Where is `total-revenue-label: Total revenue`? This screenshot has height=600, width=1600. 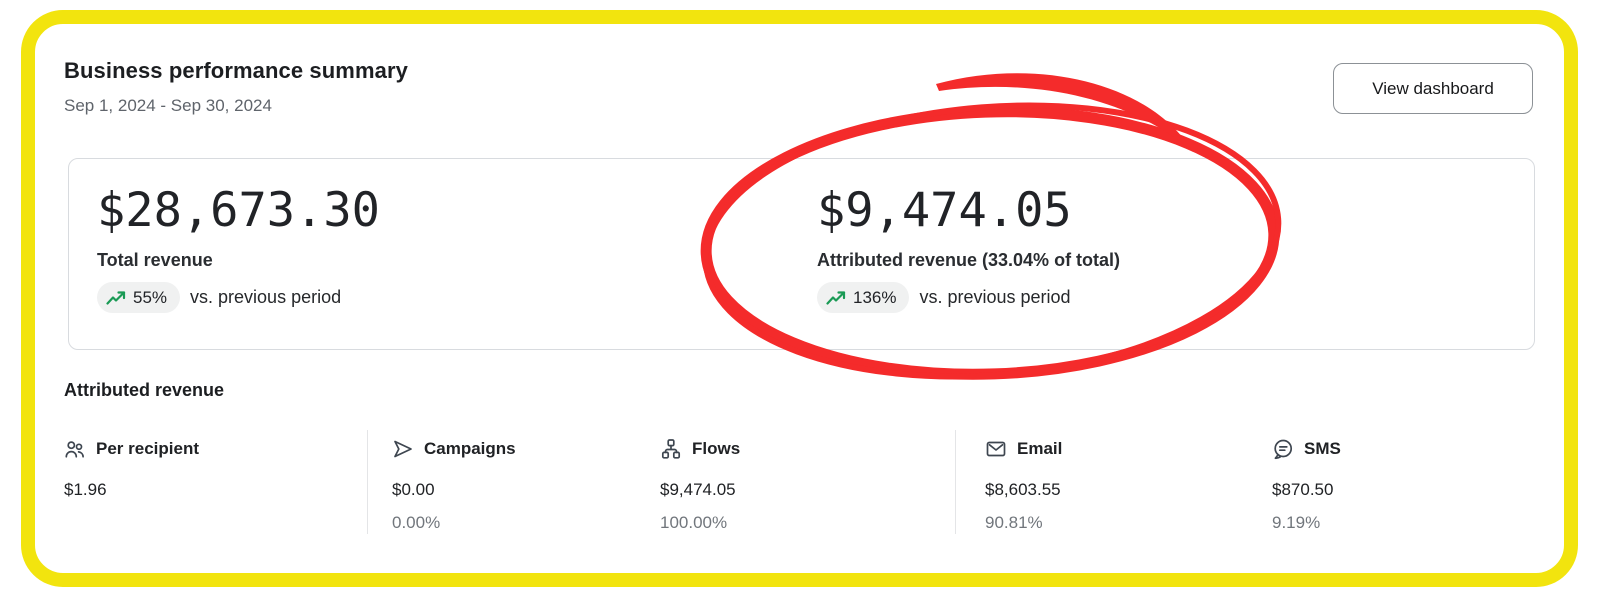 total-revenue-label: Total revenue is located at coordinates (155, 260).